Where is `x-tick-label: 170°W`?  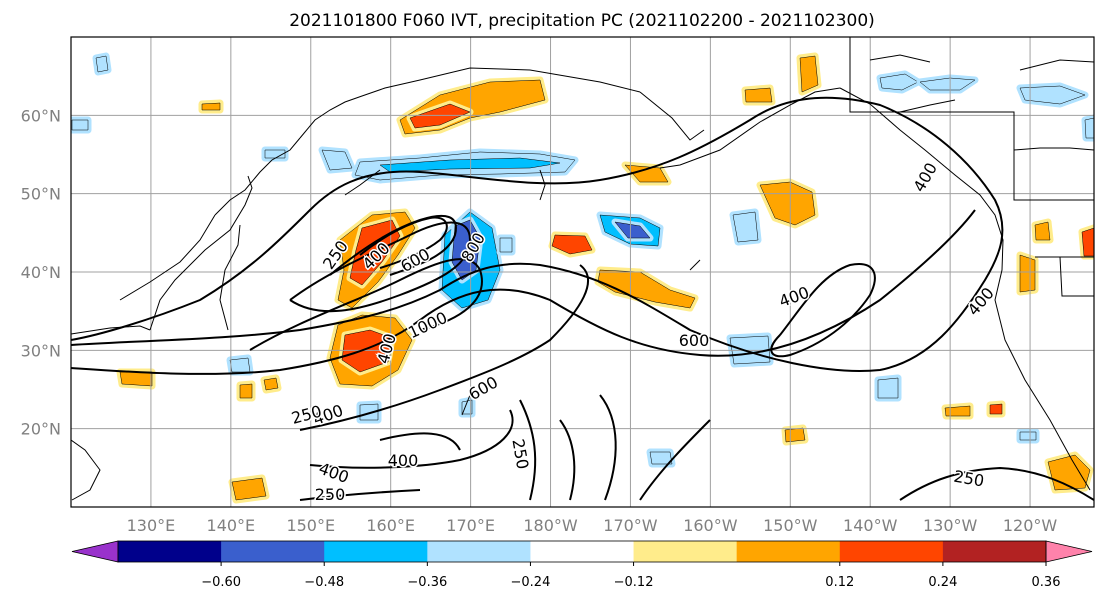 x-tick-label: 170°W is located at coordinates (630, 525).